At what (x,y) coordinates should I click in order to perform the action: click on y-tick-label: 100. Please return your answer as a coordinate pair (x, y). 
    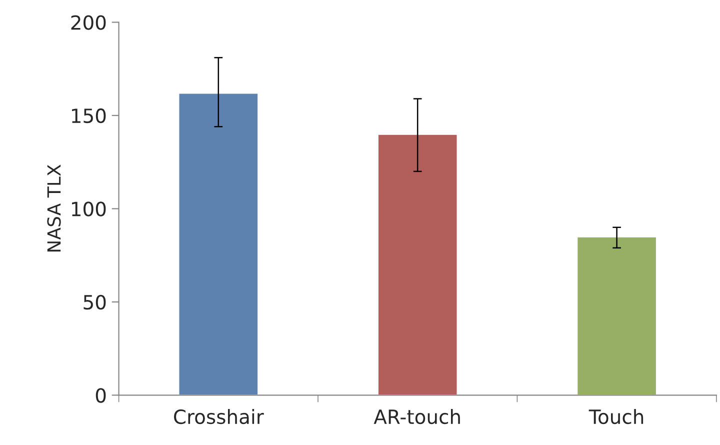
    Looking at the image, I should click on (89, 209).